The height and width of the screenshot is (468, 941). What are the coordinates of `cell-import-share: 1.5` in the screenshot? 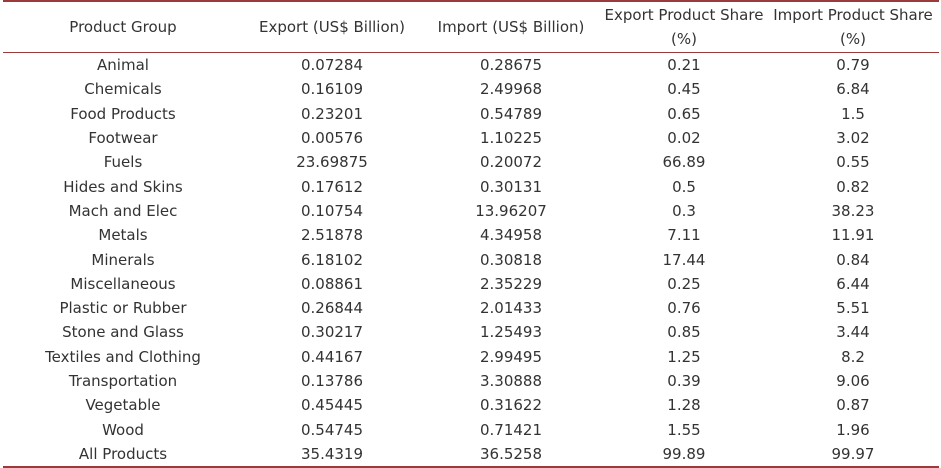 It's located at (853, 113).